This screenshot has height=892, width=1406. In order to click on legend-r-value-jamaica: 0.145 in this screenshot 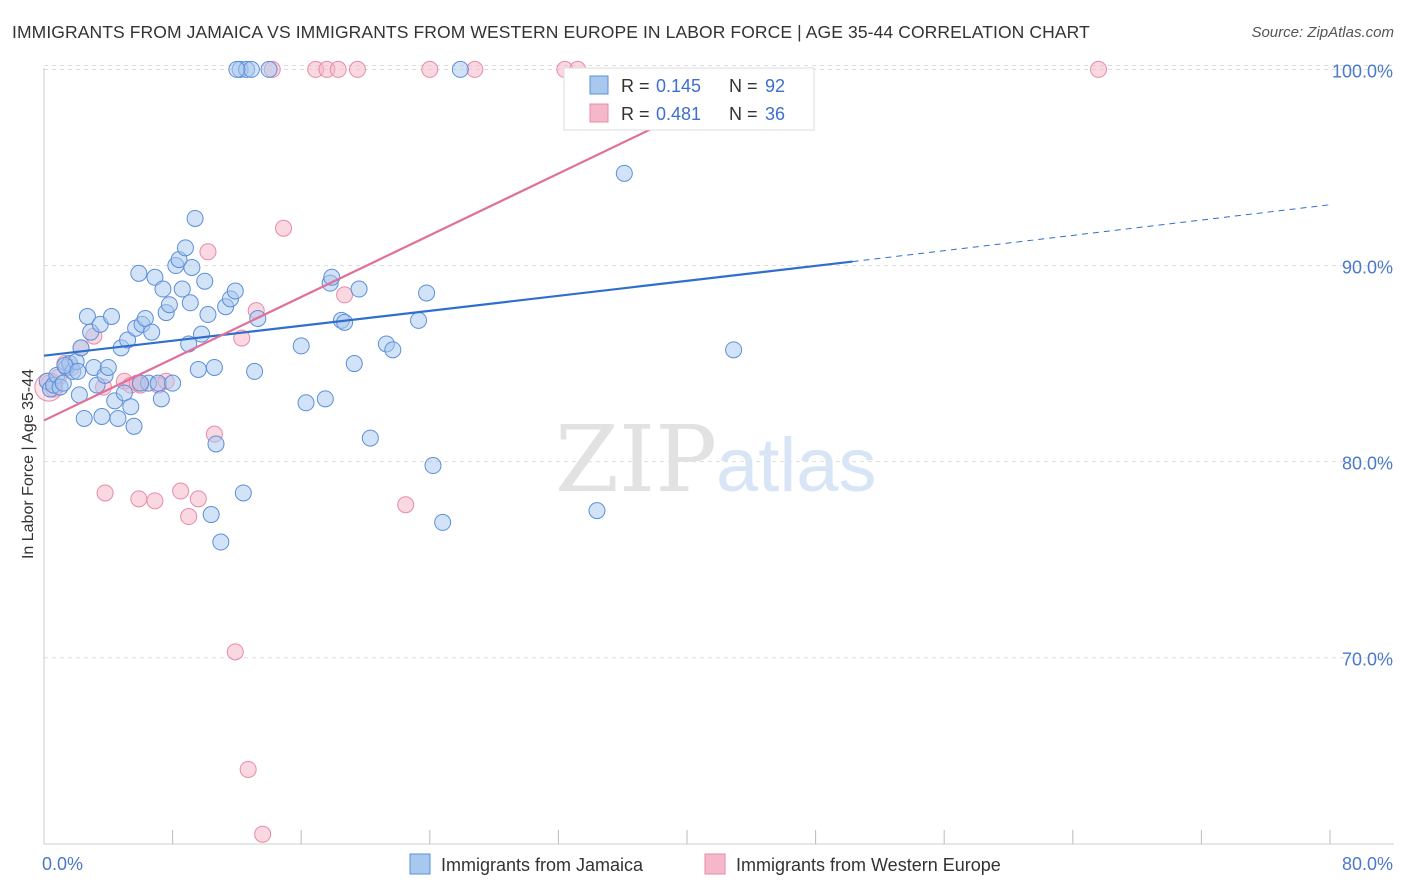, I will do `click(678, 86)`.